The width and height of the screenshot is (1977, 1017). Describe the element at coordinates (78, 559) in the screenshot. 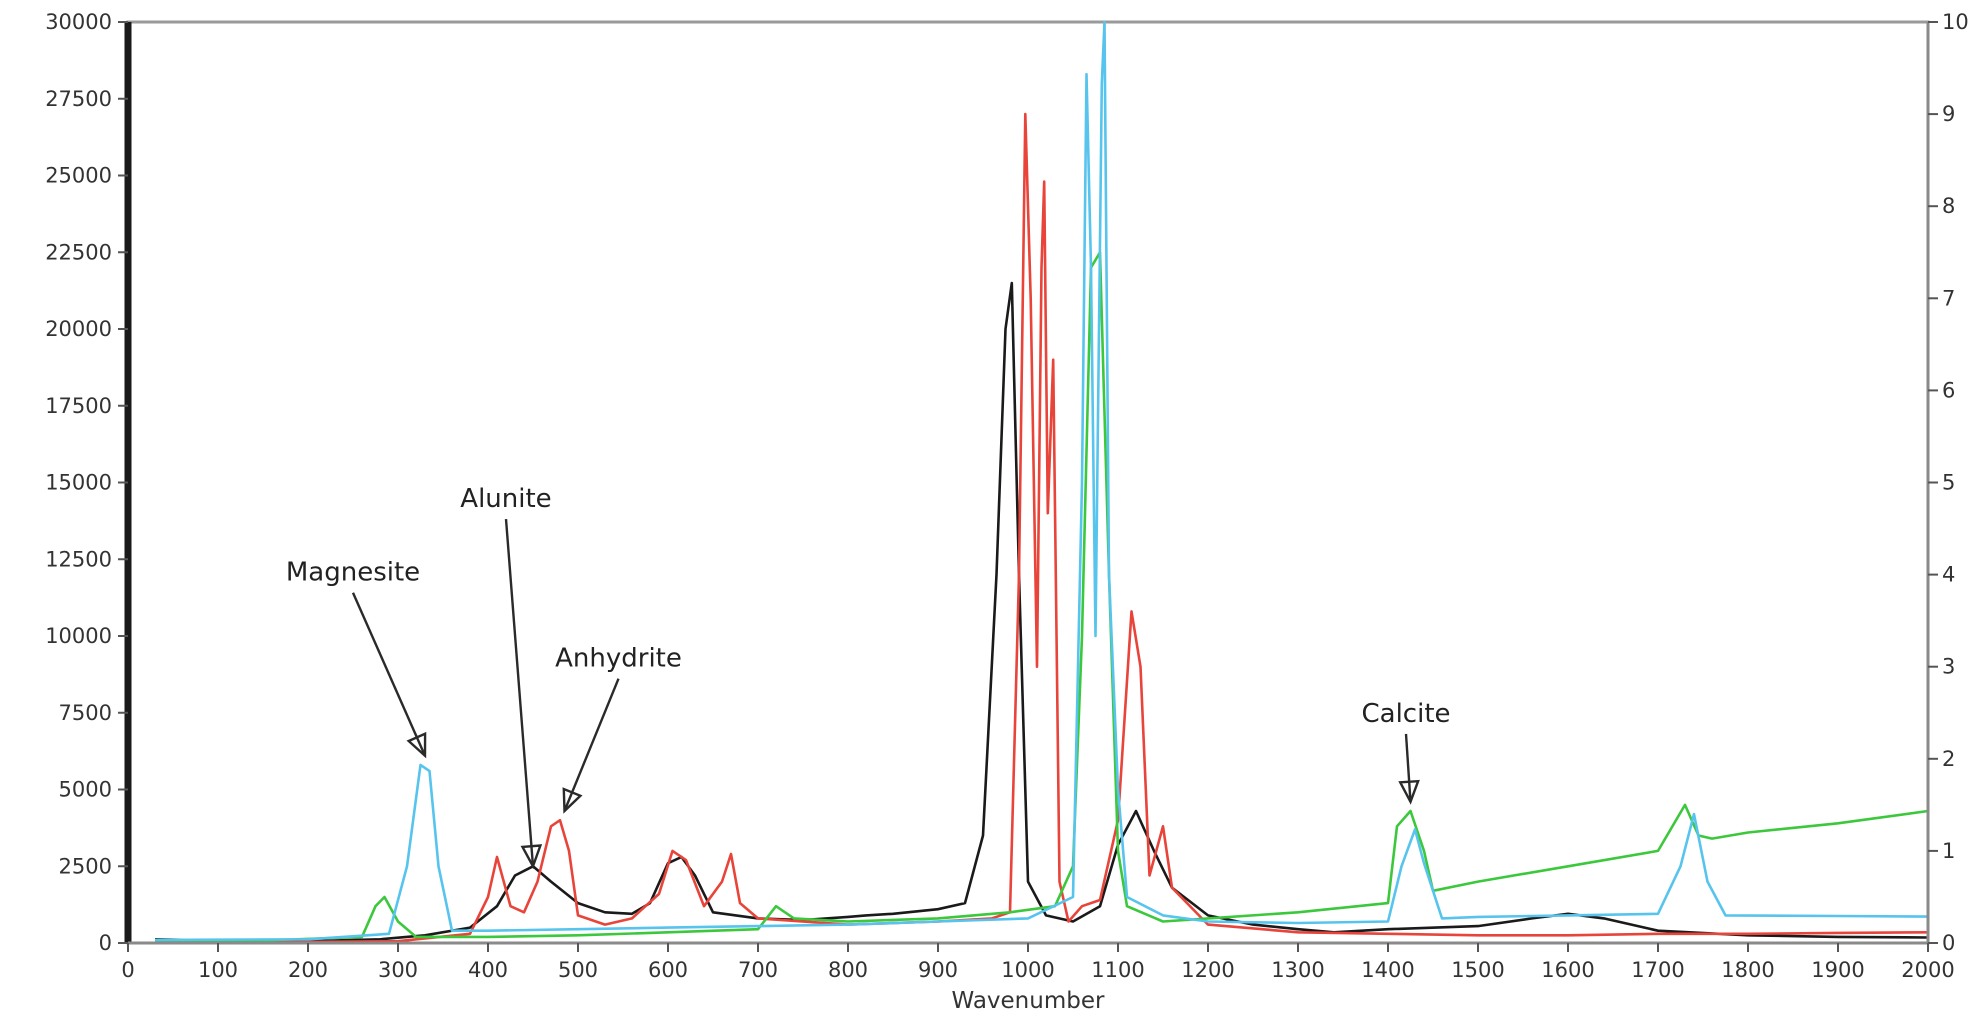

I see `y-tick-label: 12500` at that location.